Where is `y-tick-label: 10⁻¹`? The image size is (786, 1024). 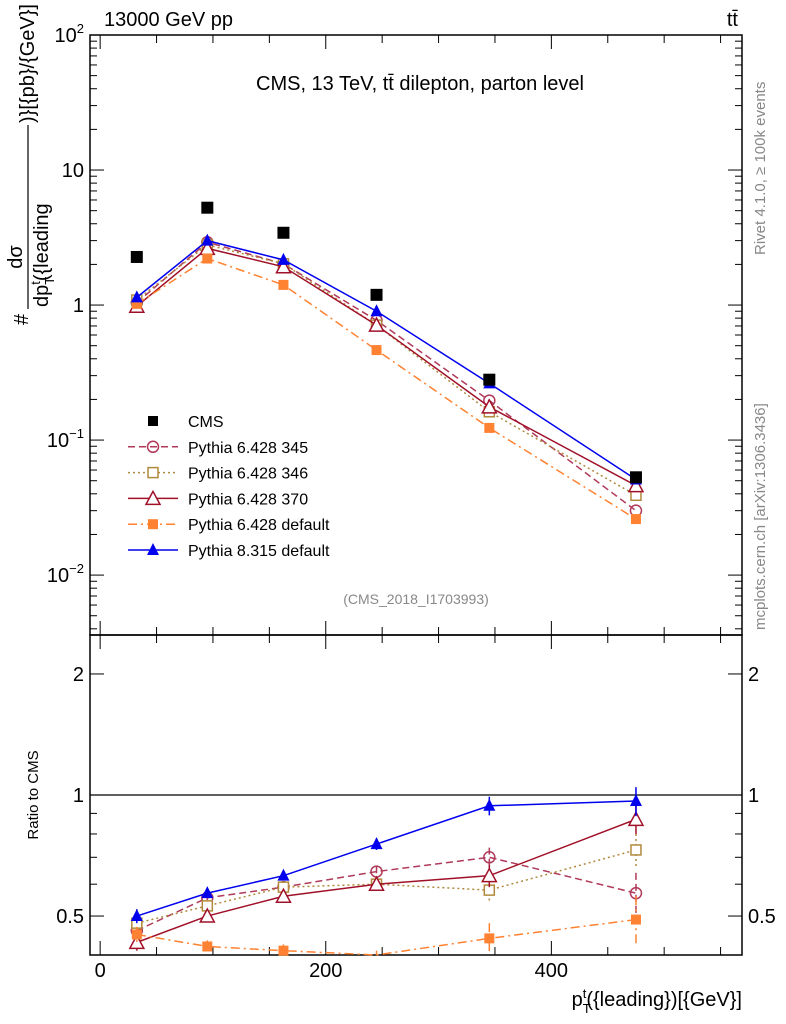 y-tick-label: 10⁻¹ is located at coordinates (65, 439).